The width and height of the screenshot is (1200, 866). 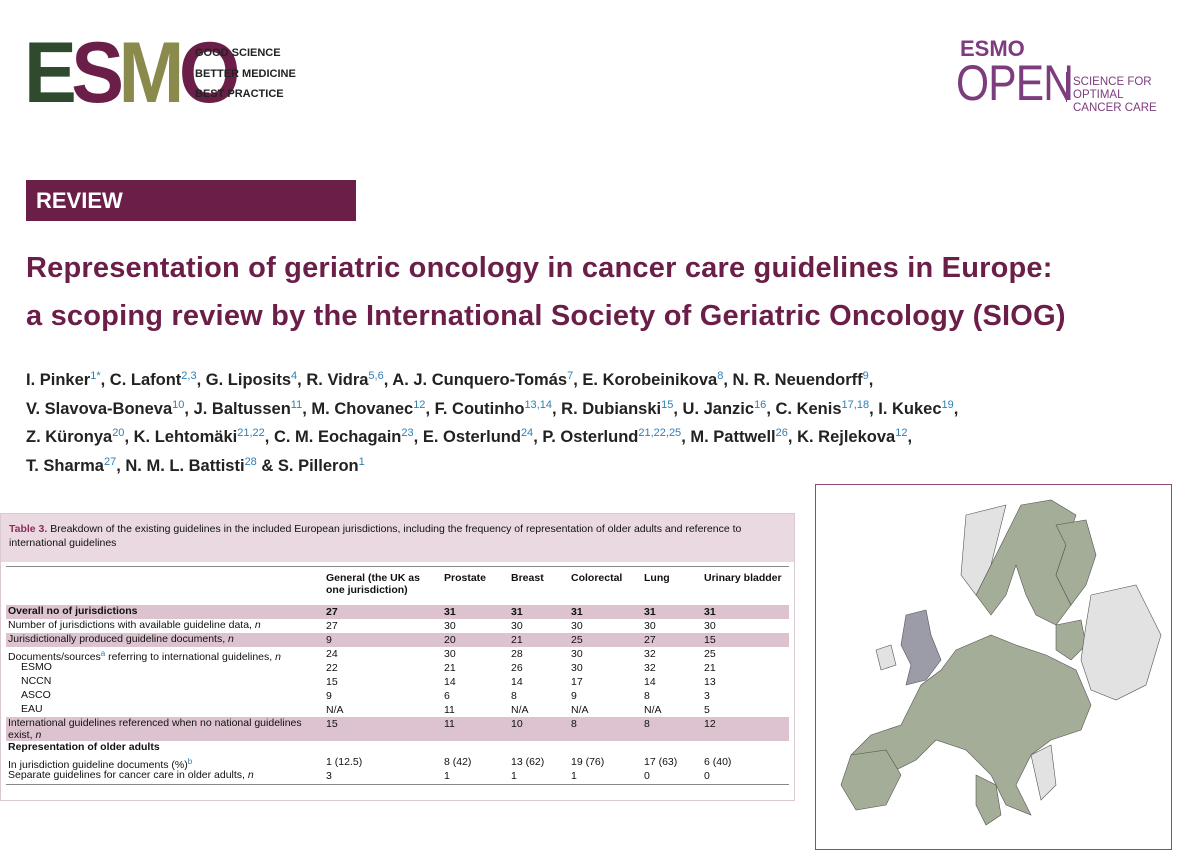 I want to click on author-affiliation: 13,14, so click(x=538, y=404).